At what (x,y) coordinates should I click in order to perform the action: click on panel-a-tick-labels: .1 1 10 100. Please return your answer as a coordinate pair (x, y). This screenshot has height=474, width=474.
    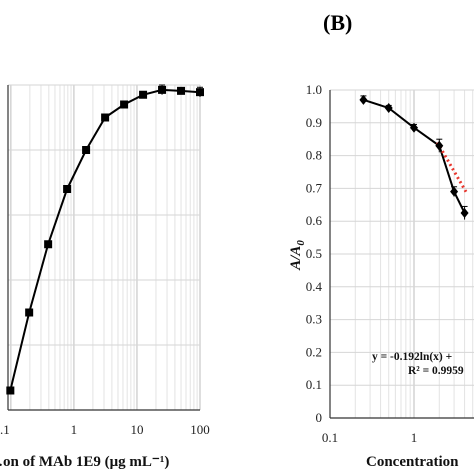
    Looking at the image, I should click on (105, 429).